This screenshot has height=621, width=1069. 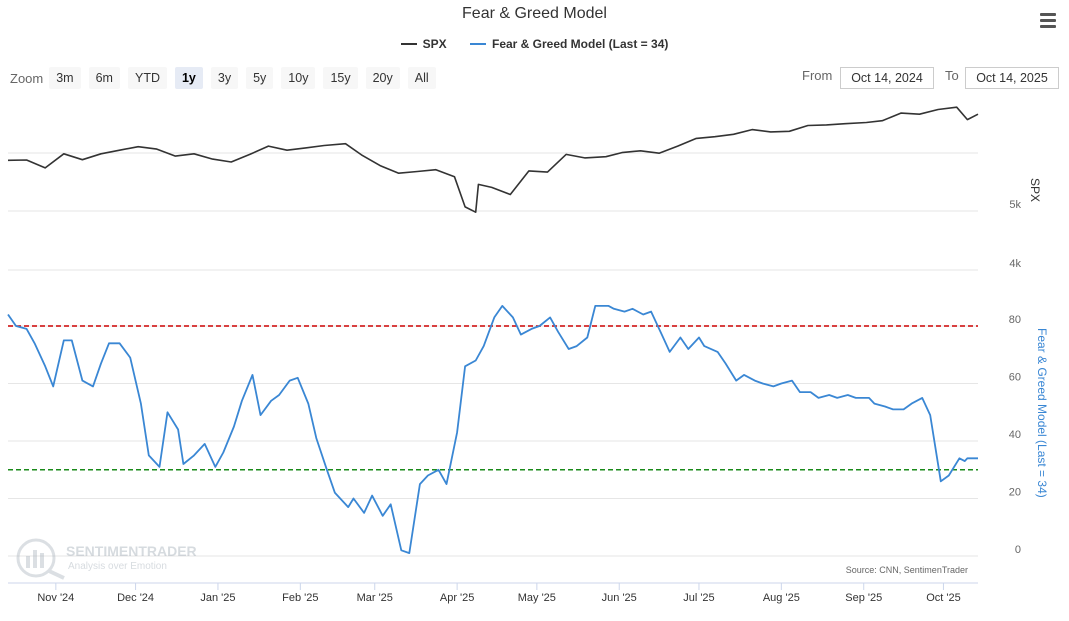 What do you see at coordinates (537, 598) in the screenshot?
I see `x-axis-label: May '25` at bounding box center [537, 598].